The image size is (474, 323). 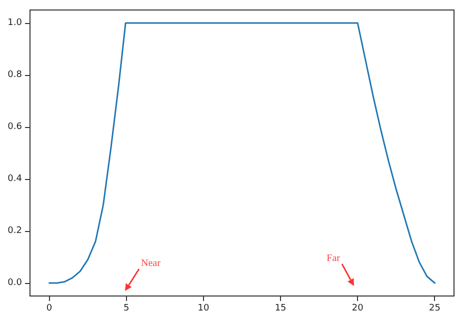 What do you see at coordinates (15, 179) in the screenshot?
I see `y-tick-label: 0.4` at bounding box center [15, 179].